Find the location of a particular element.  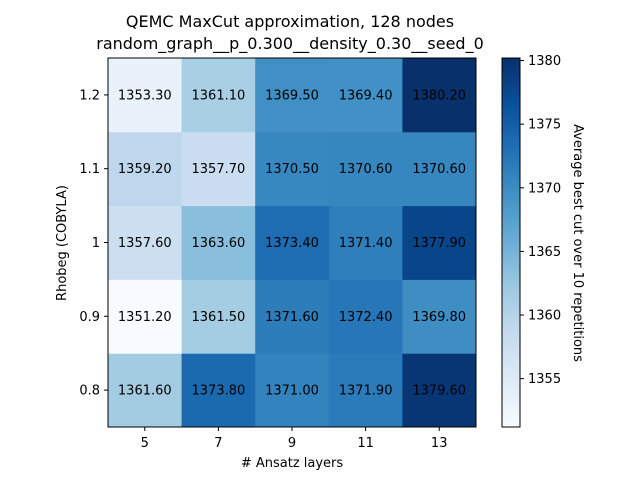

cell-value-label: 1357.60 is located at coordinates (145, 243).